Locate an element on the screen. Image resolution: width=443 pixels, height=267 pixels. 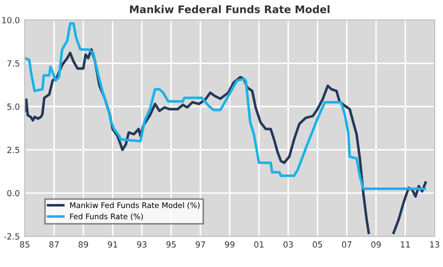
x-tick-label: 01 is located at coordinates (259, 244).